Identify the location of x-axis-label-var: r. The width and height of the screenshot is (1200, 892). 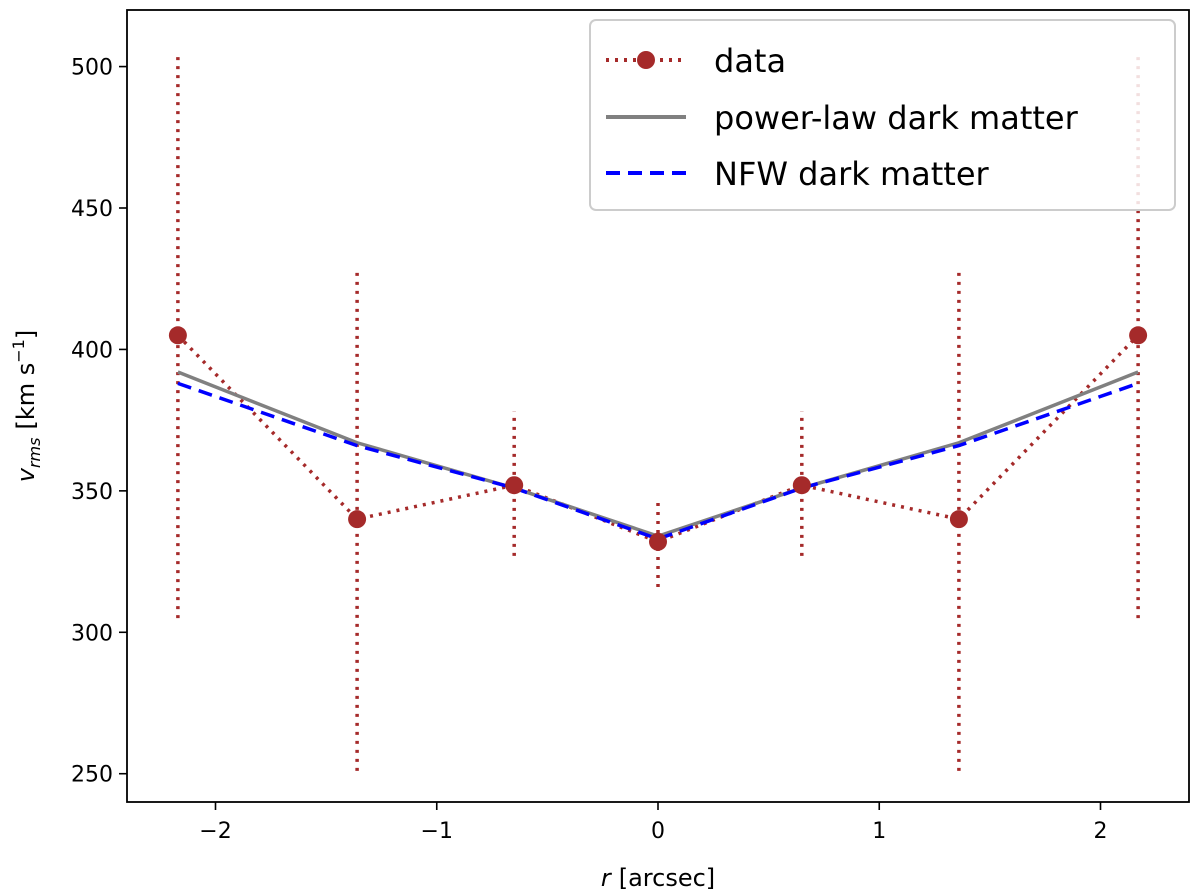
(607, 878).